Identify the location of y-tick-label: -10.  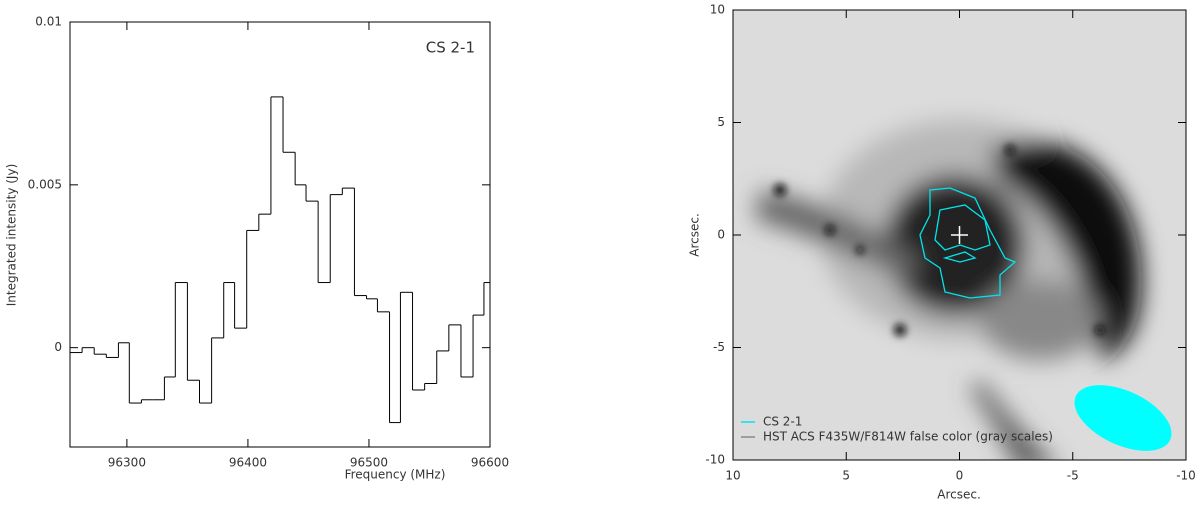
(715, 460).